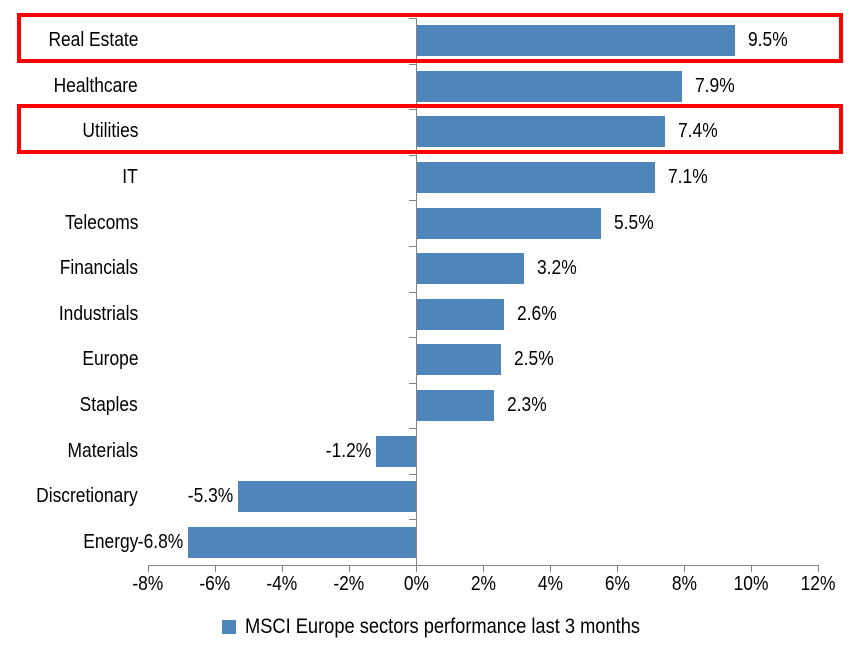 The height and width of the screenshot is (651, 852). I want to click on value-label-text: 7.4%, so click(697, 131).